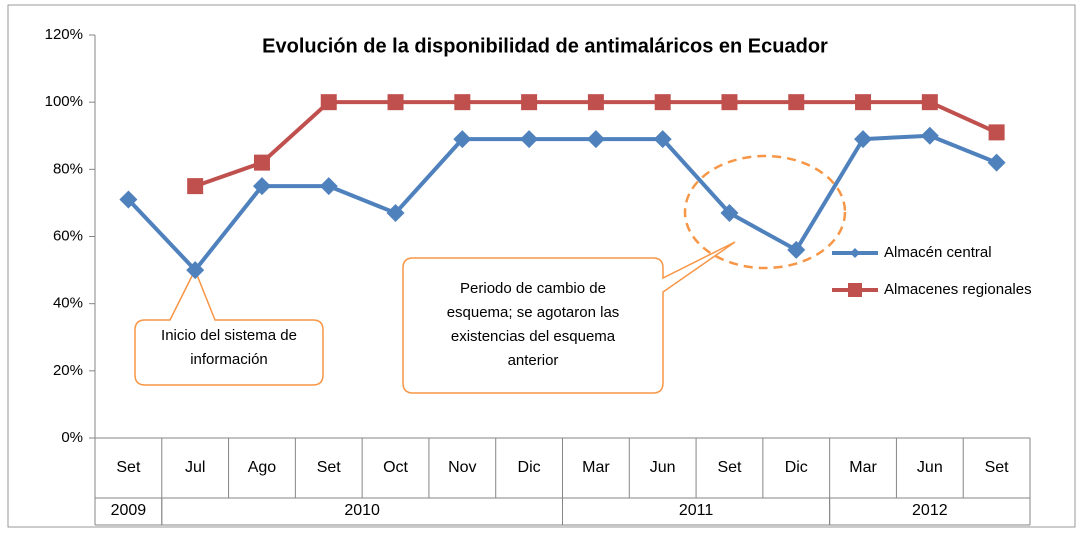 This screenshot has width=1084, height=533. I want to click on y-tick-label: 20%, so click(68, 370).